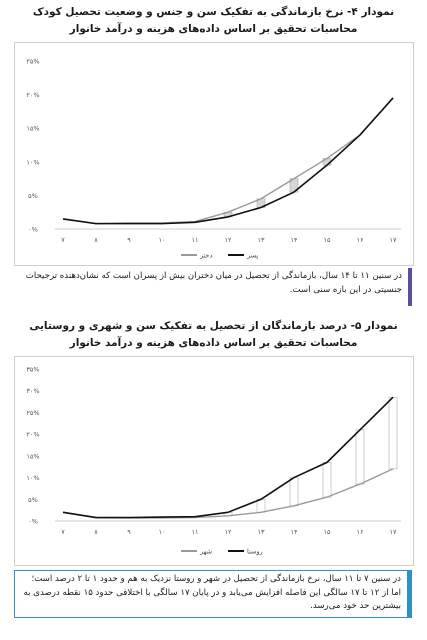 Image resolution: width=427 pixels, height=640 pixels. Describe the element at coordinates (33, 196) in the screenshot. I see `chart-1-y-tick-label: ۵%` at that location.